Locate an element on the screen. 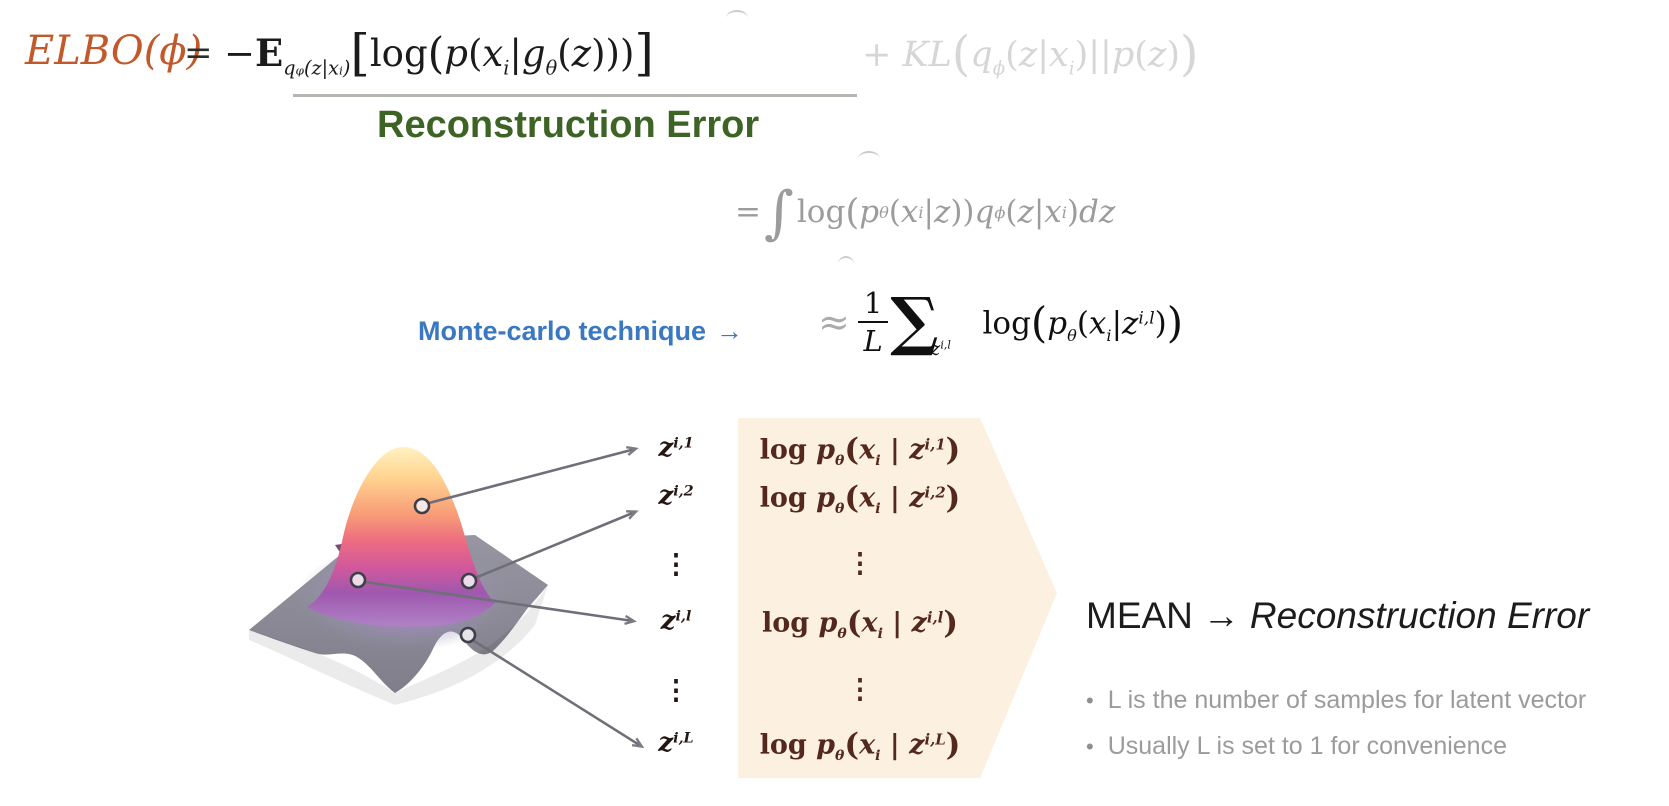 Image resolution: width=1669 pixels, height=806 pixels. fraction-numerator: 1 is located at coordinates (873, 304).